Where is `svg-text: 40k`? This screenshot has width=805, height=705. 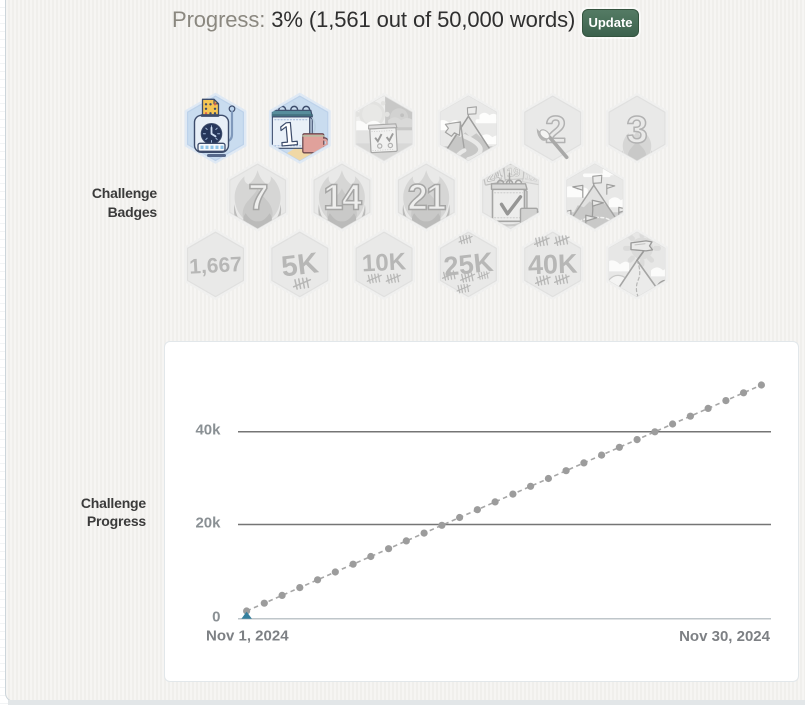
svg-text: 40k is located at coordinates (208, 430).